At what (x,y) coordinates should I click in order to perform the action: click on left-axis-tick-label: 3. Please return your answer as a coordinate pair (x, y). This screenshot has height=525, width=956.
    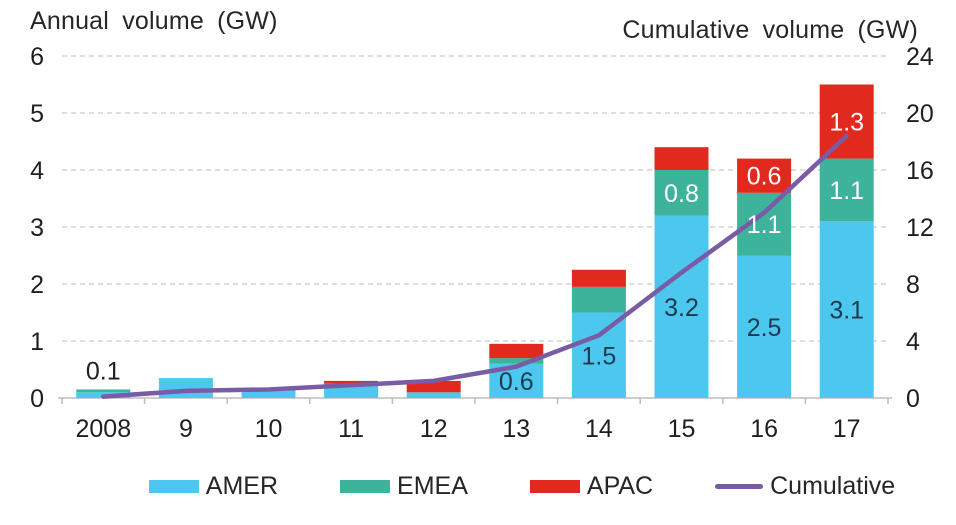
    Looking at the image, I should click on (37, 228).